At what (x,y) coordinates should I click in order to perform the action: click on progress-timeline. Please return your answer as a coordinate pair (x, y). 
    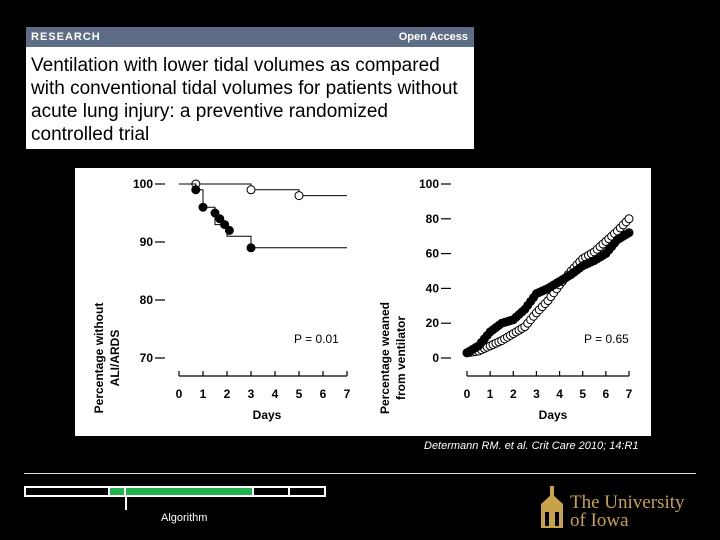
    Looking at the image, I should click on (175, 491).